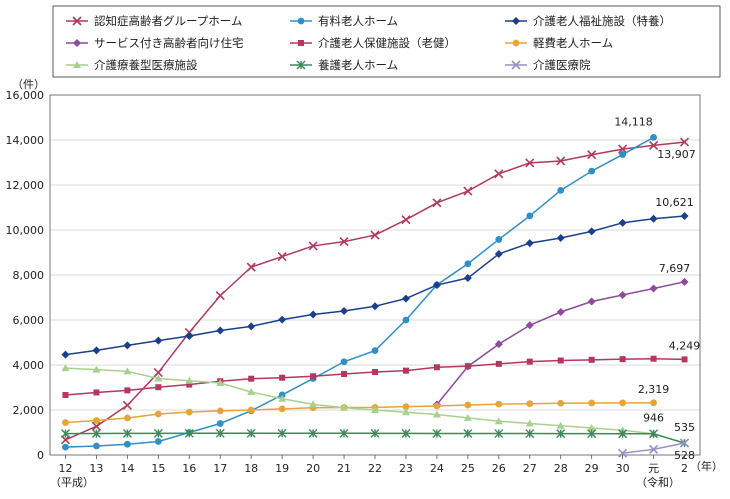 The width and height of the screenshot is (730, 499). I want to click on x-tick-label: 30, so click(623, 468).